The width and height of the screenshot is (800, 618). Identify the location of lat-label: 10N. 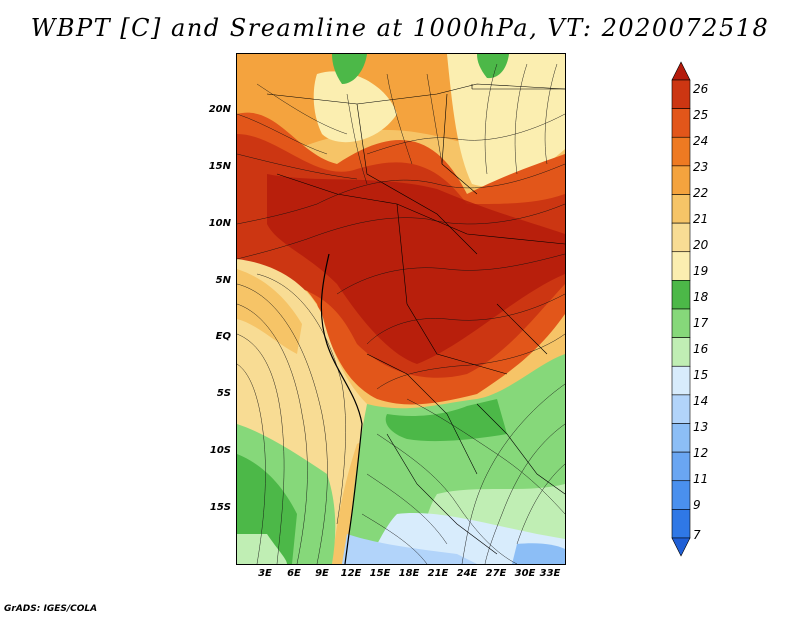
(219, 223).